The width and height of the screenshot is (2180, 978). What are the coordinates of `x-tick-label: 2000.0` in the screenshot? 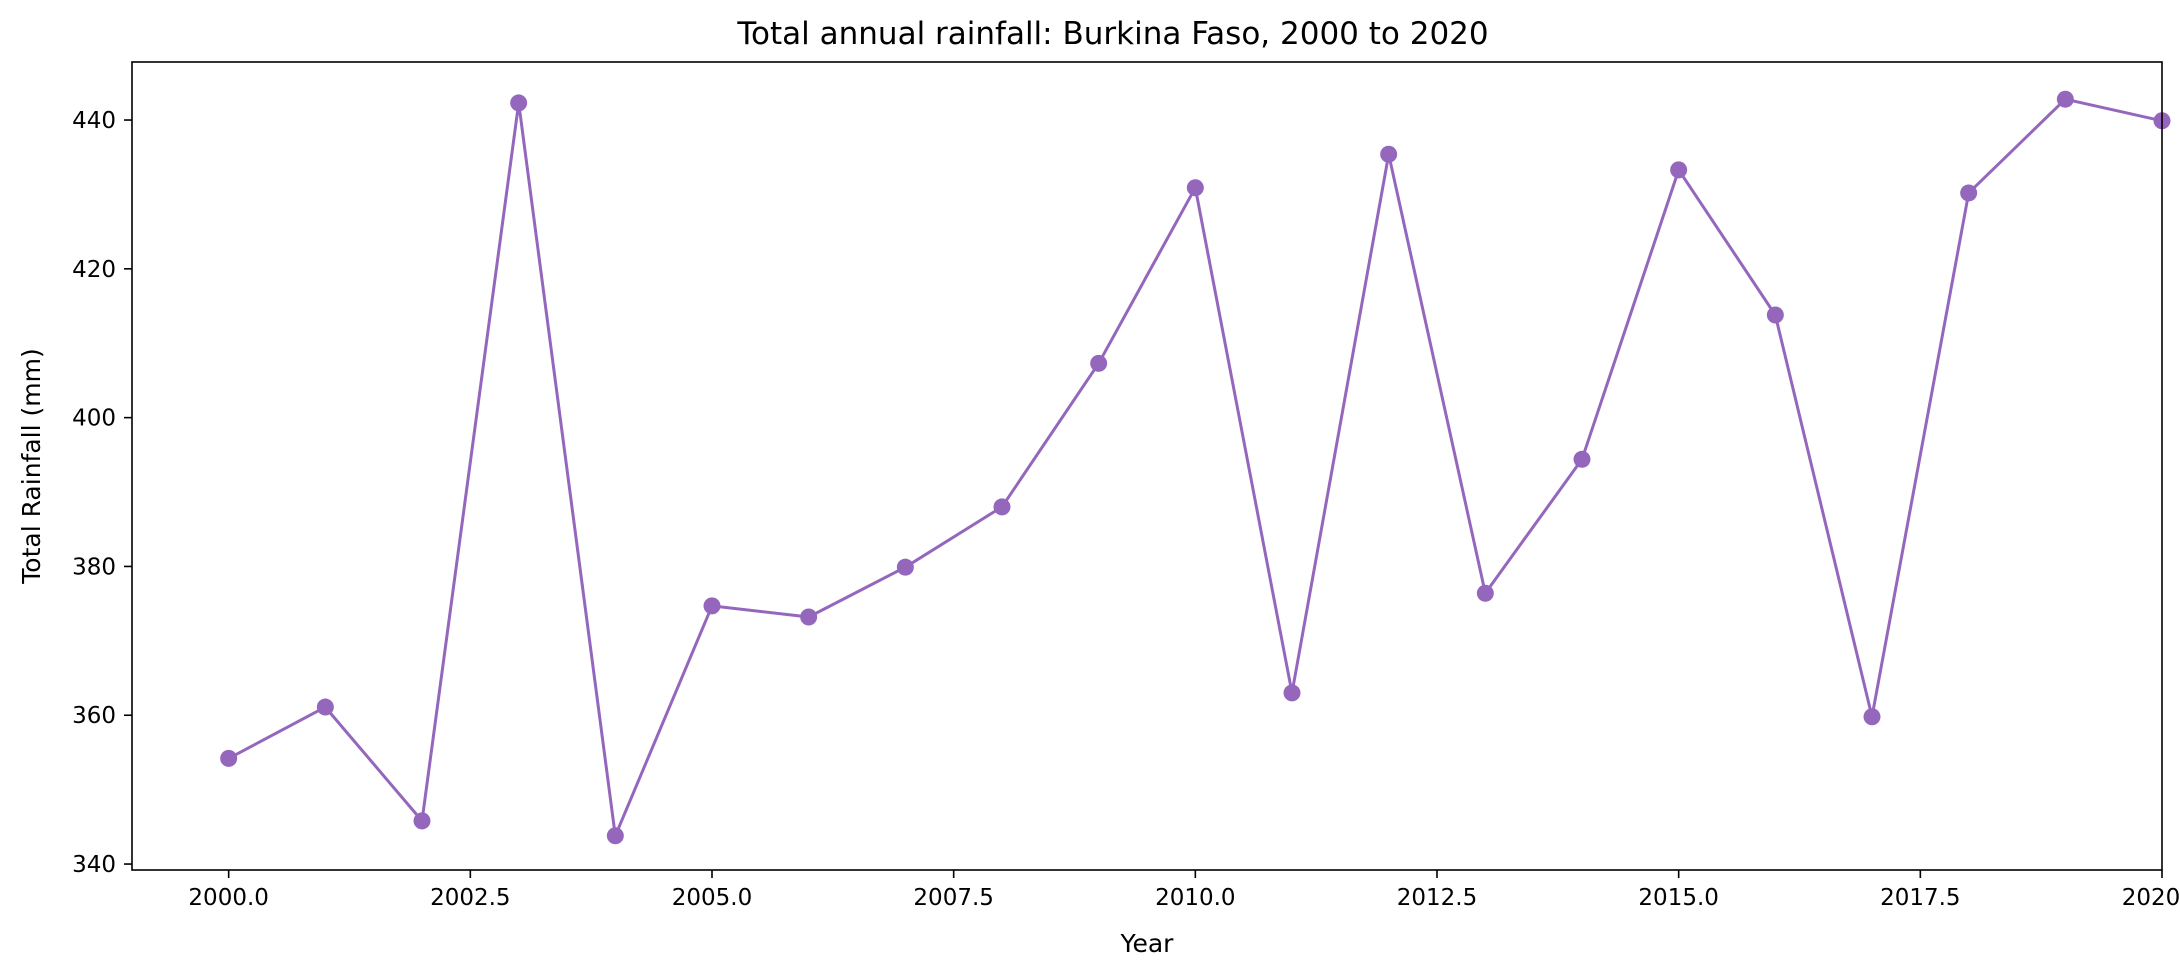 It's located at (228, 898).